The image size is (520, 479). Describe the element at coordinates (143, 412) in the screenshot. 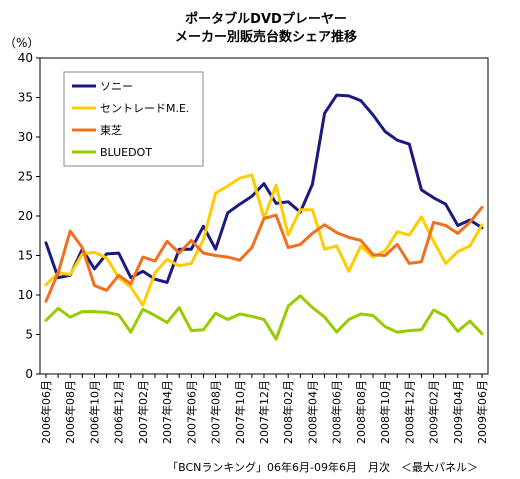

I see `x-tick-label: 2007年02月` at that location.